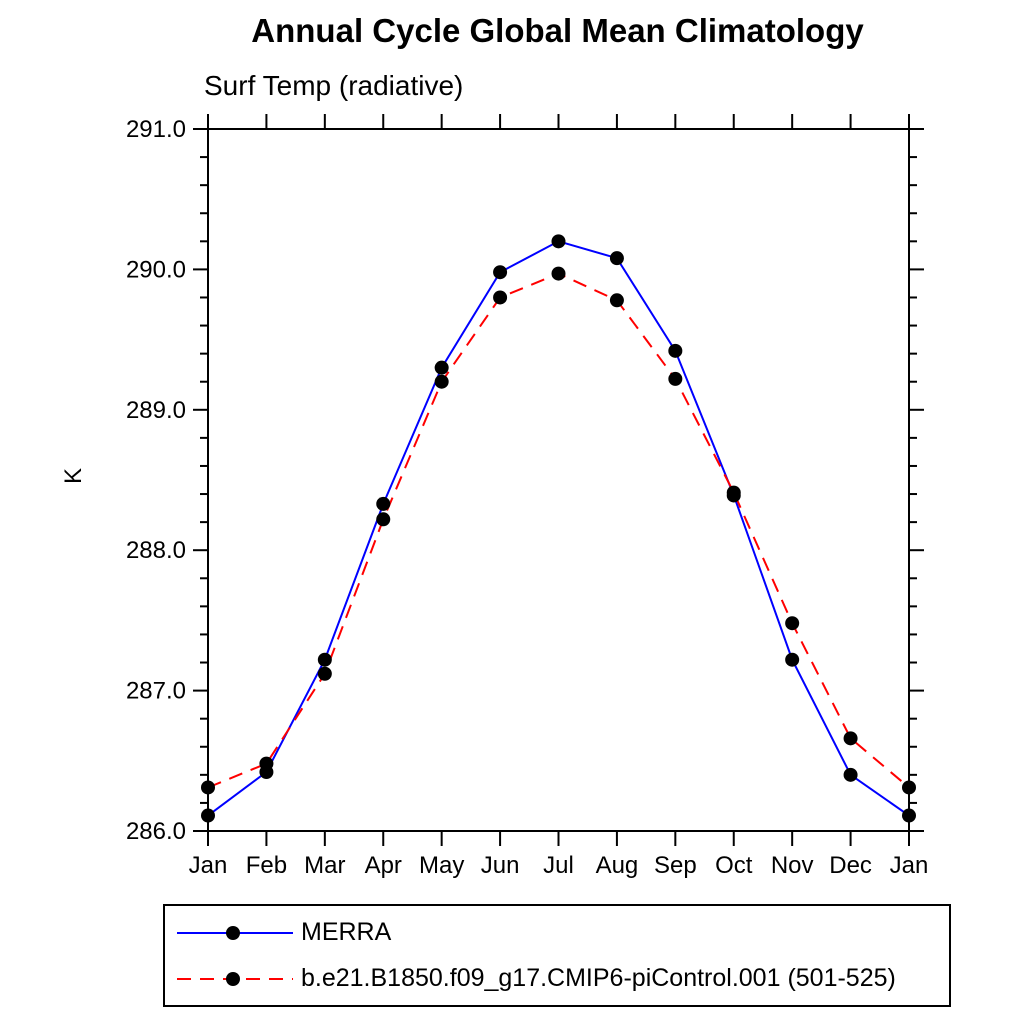 This screenshot has height=1024, width=1024. I want to click on x-tick-label: May, so click(441, 865).